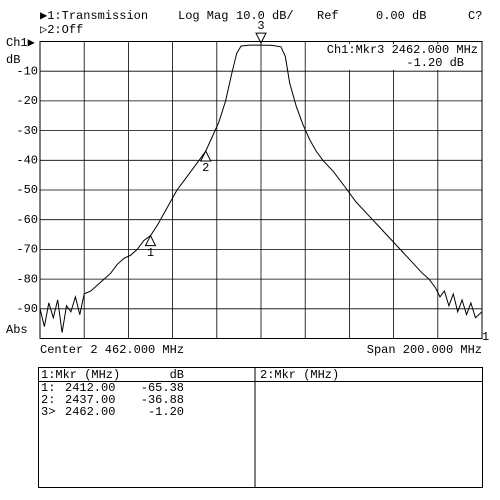 The image size is (500, 500). I want to click on row-value: -65.38, so click(162, 388).